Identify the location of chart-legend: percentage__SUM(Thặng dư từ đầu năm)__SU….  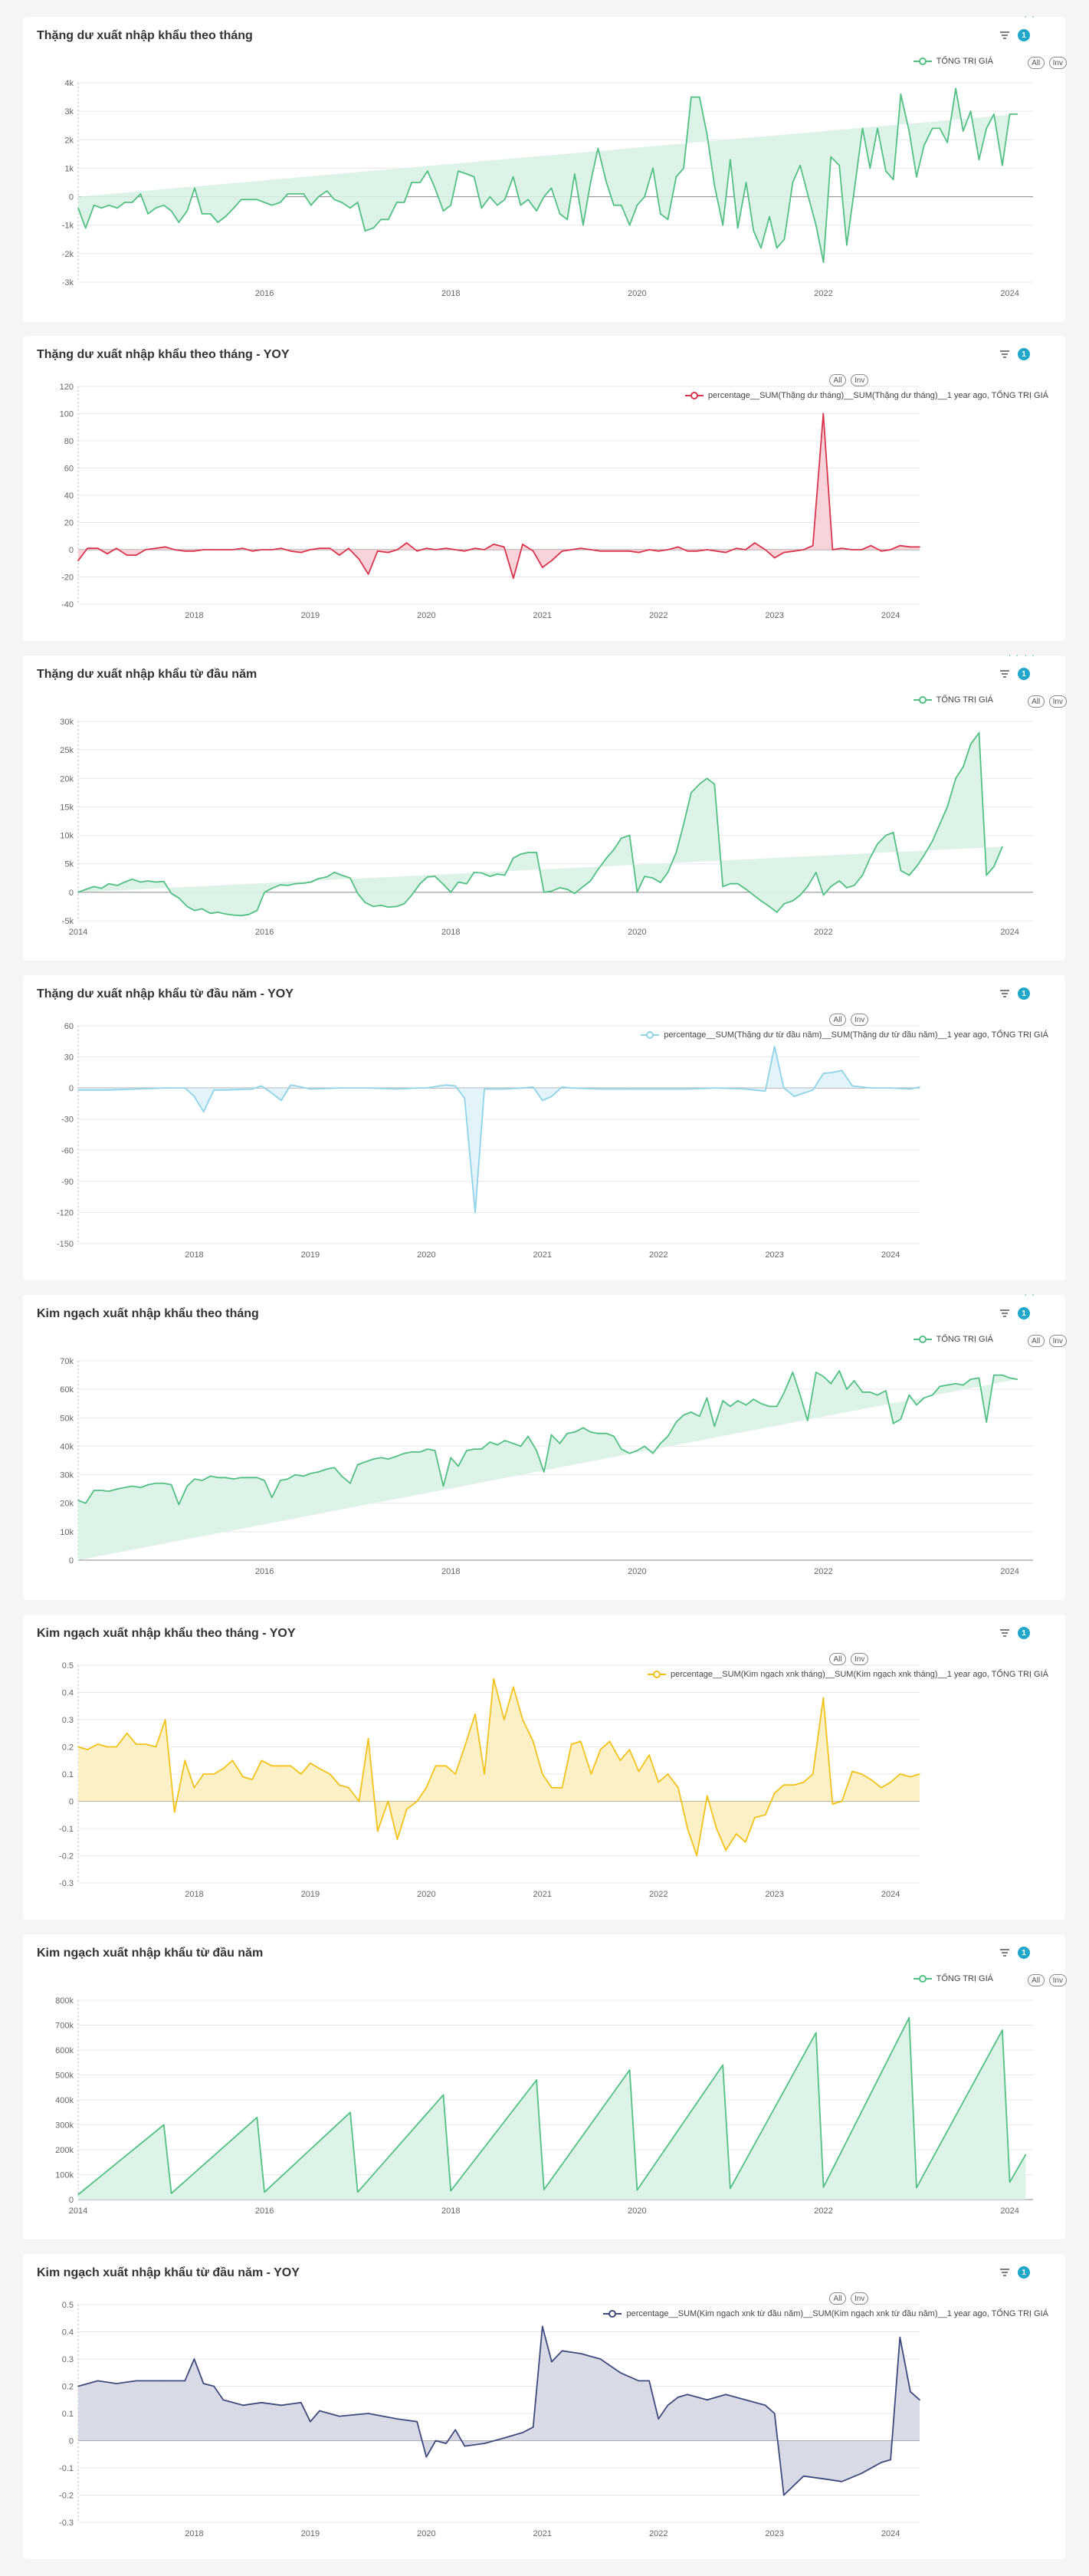
(844, 1035).